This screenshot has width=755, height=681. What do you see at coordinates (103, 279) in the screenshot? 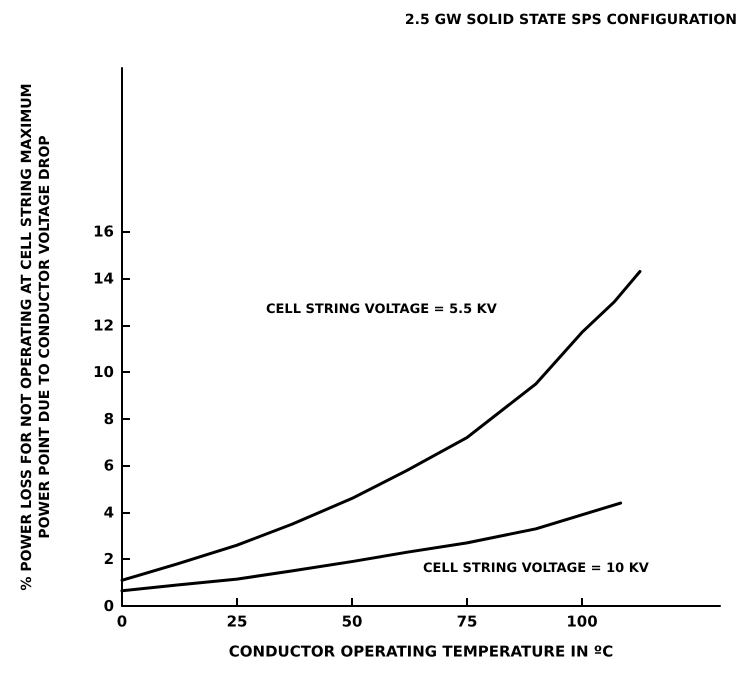
I see `y-tick-label: 14` at bounding box center [103, 279].